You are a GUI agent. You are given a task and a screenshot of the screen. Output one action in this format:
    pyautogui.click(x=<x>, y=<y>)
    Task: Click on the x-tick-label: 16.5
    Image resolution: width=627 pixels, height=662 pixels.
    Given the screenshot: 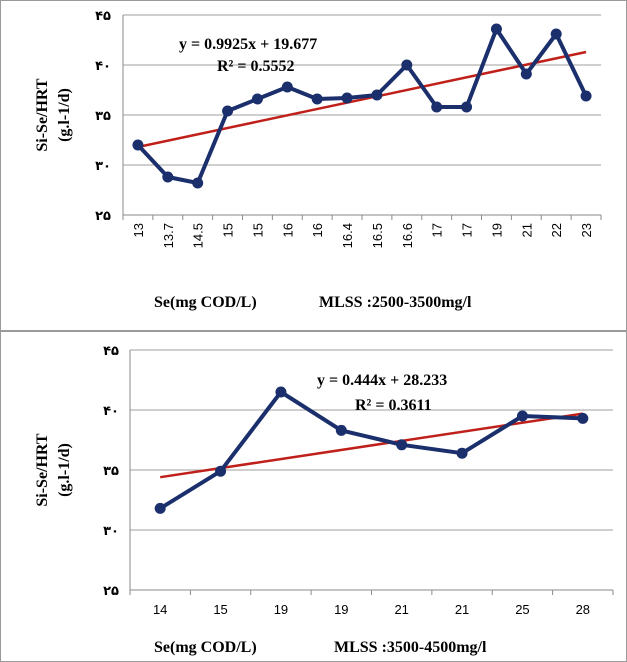 What is the action you would take?
    pyautogui.click(x=377, y=235)
    